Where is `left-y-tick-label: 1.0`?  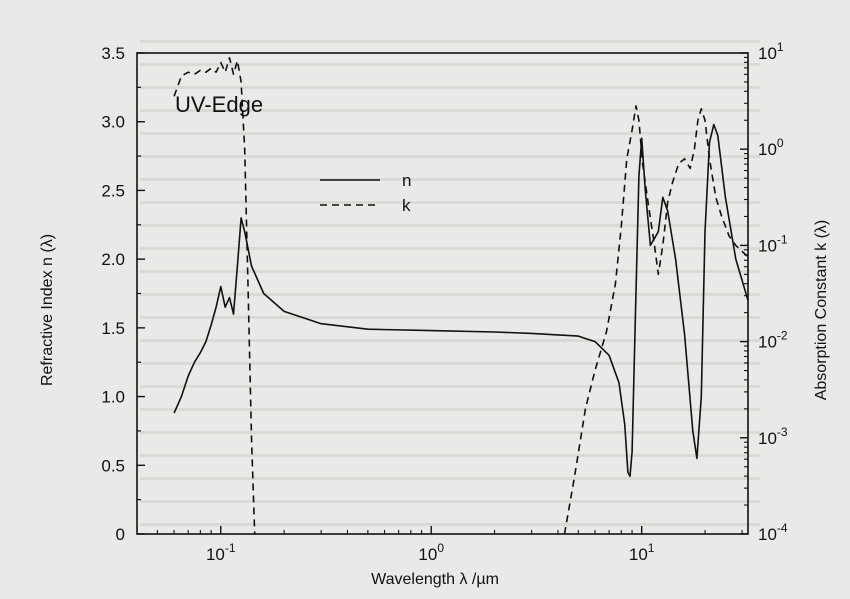
left-y-tick-label: 1.0 is located at coordinates (113, 397).